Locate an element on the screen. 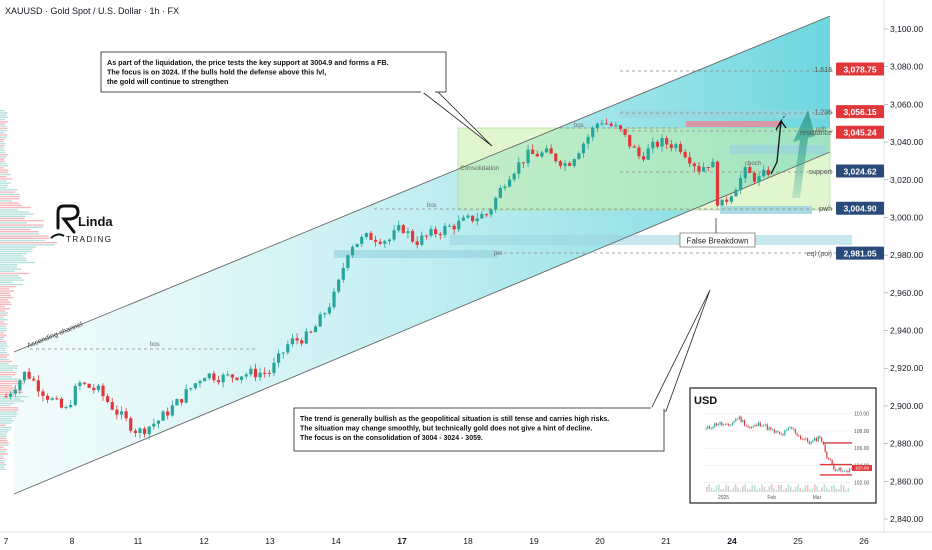  y-tick-label: 2,960.00 is located at coordinates (906, 293).